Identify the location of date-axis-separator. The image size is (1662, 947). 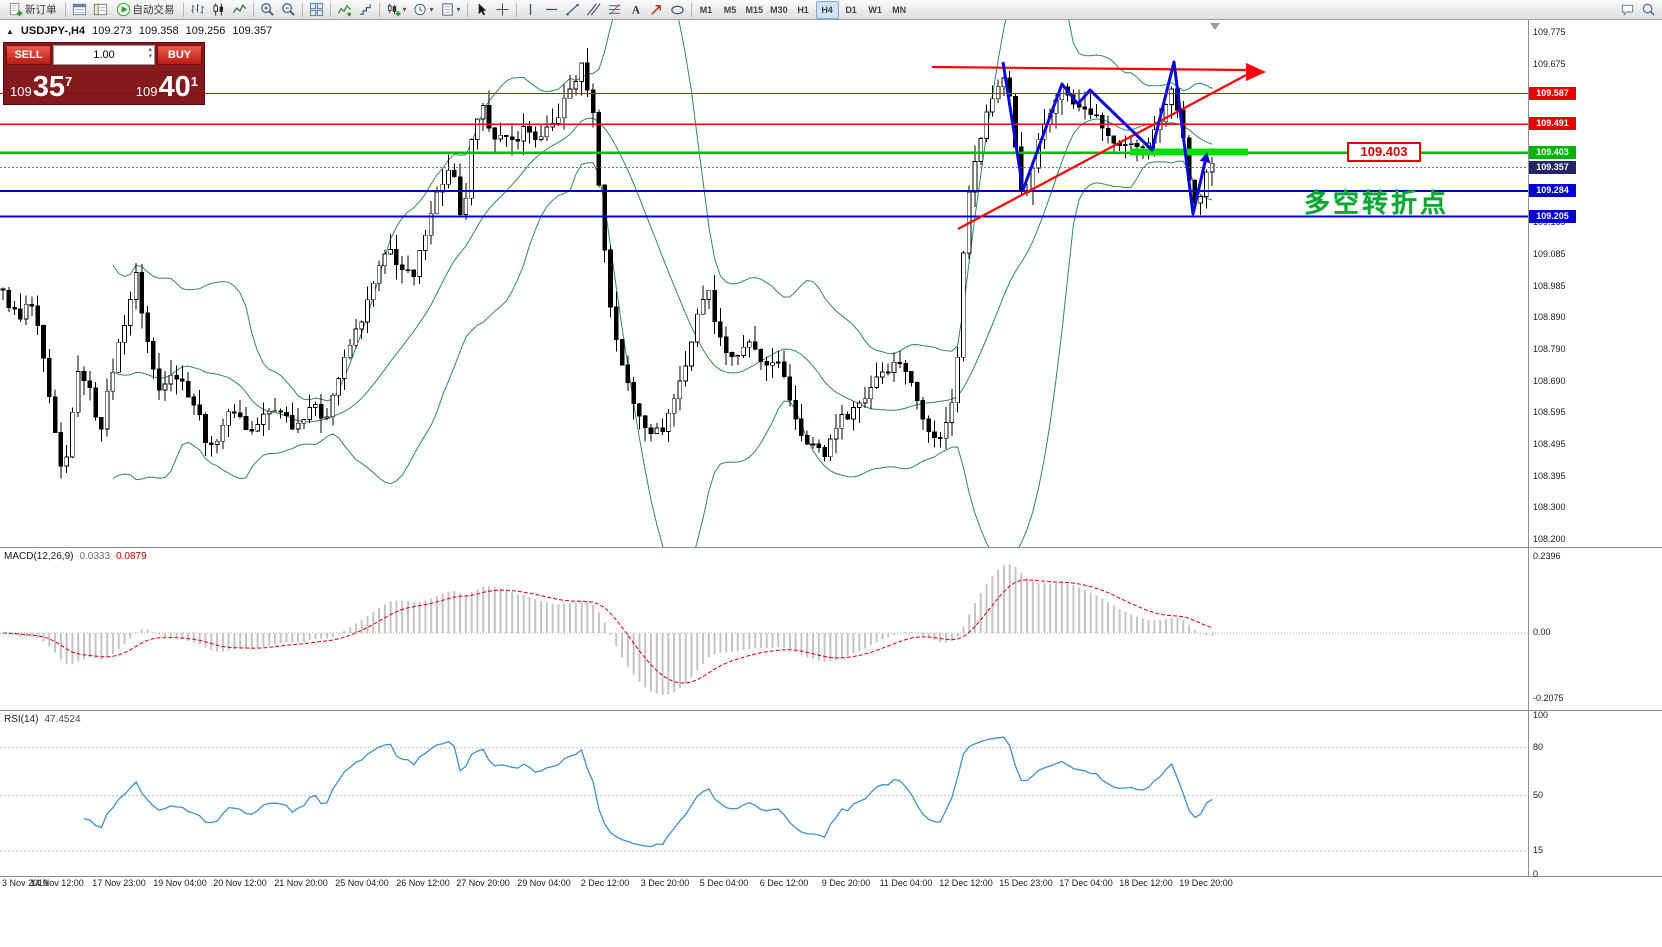
(831, 876).